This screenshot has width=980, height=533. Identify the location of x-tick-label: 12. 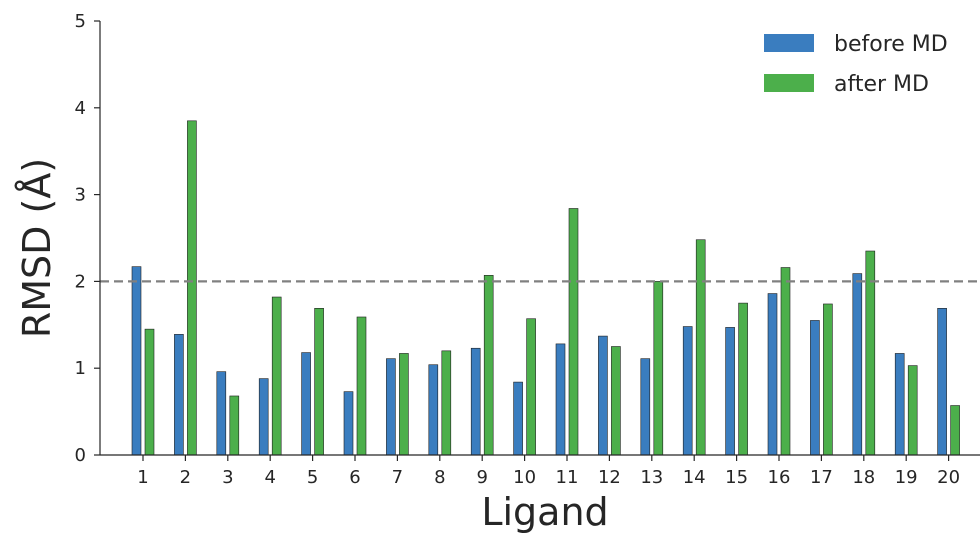
(609, 477).